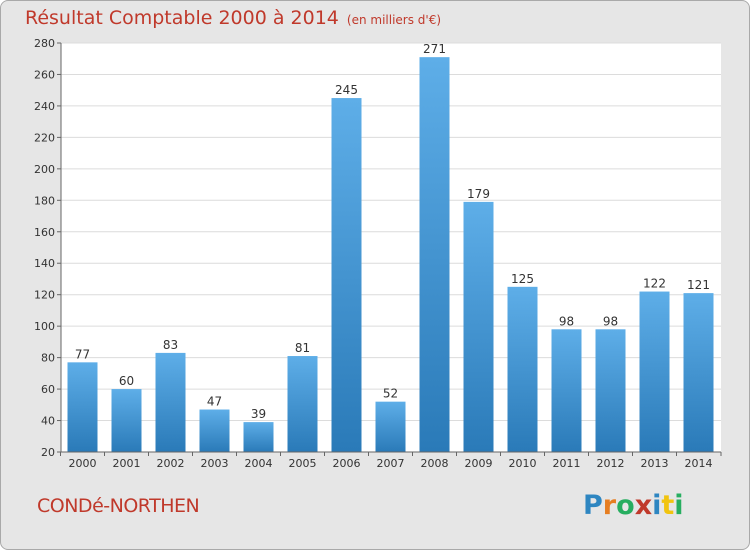 The image size is (750, 551). I want to click on y-tick-label: 200, so click(44, 169).